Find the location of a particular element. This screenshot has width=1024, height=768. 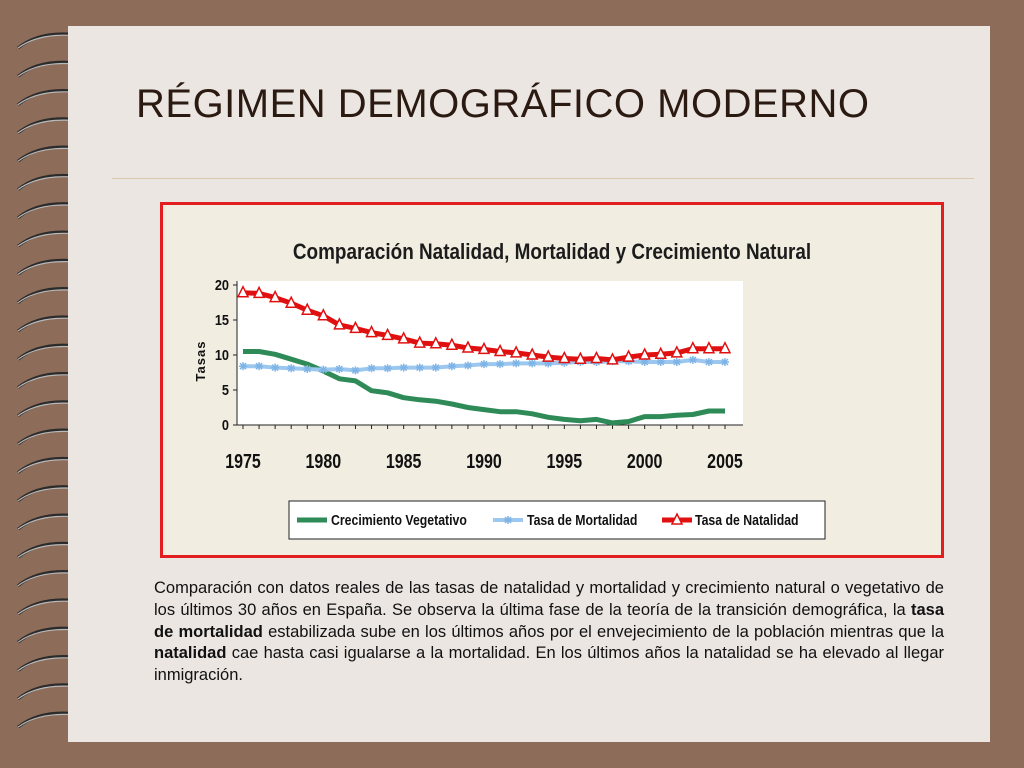

x-tick-label: 1980 is located at coordinates (324, 461).